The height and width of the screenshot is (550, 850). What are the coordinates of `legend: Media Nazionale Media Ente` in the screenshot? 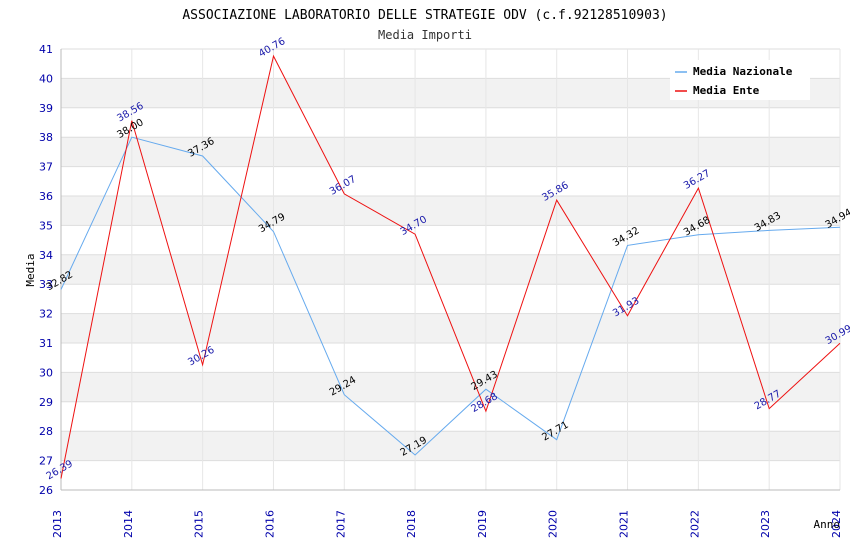 It's located at (740, 80).